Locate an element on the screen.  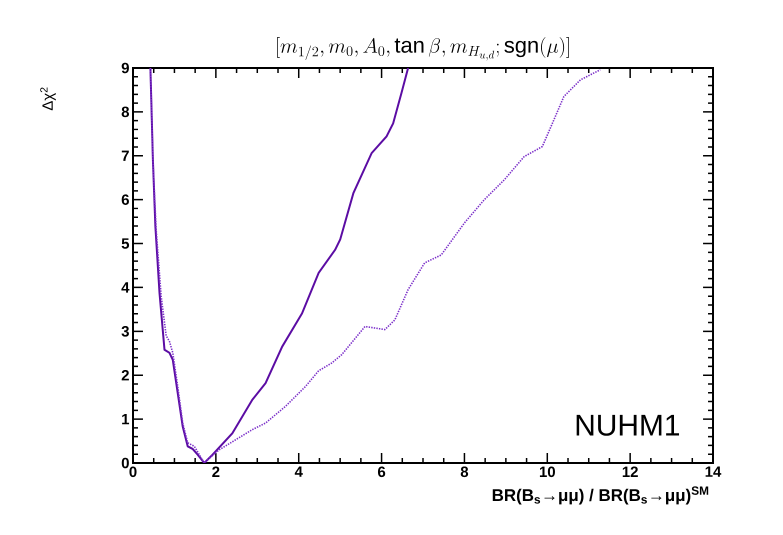
y-tick-label: 3 is located at coordinates (125, 331).